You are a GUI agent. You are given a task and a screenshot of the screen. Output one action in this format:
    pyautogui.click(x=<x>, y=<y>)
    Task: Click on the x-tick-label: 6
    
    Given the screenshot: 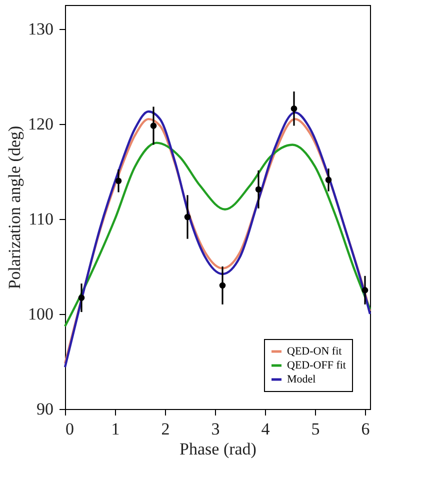 What is the action you would take?
    pyautogui.click(x=365, y=429)
    